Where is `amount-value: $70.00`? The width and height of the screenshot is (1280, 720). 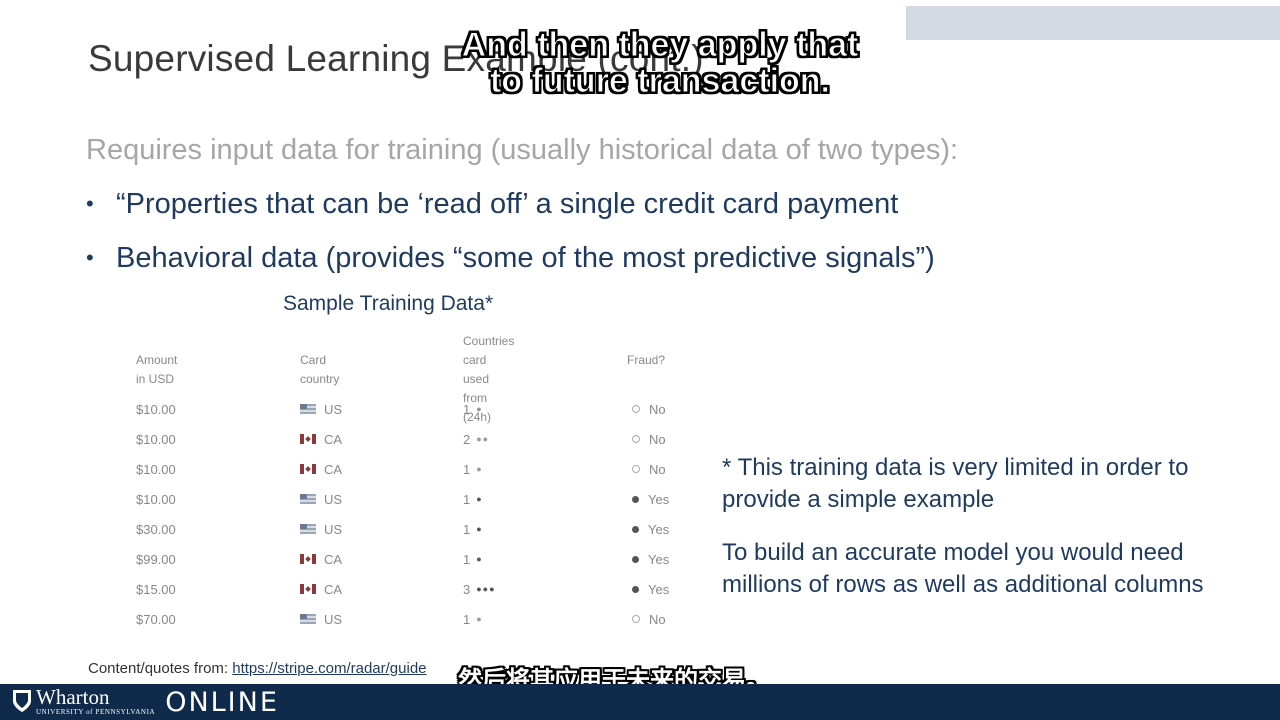 amount-value: $70.00 is located at coordinates (156, 619).